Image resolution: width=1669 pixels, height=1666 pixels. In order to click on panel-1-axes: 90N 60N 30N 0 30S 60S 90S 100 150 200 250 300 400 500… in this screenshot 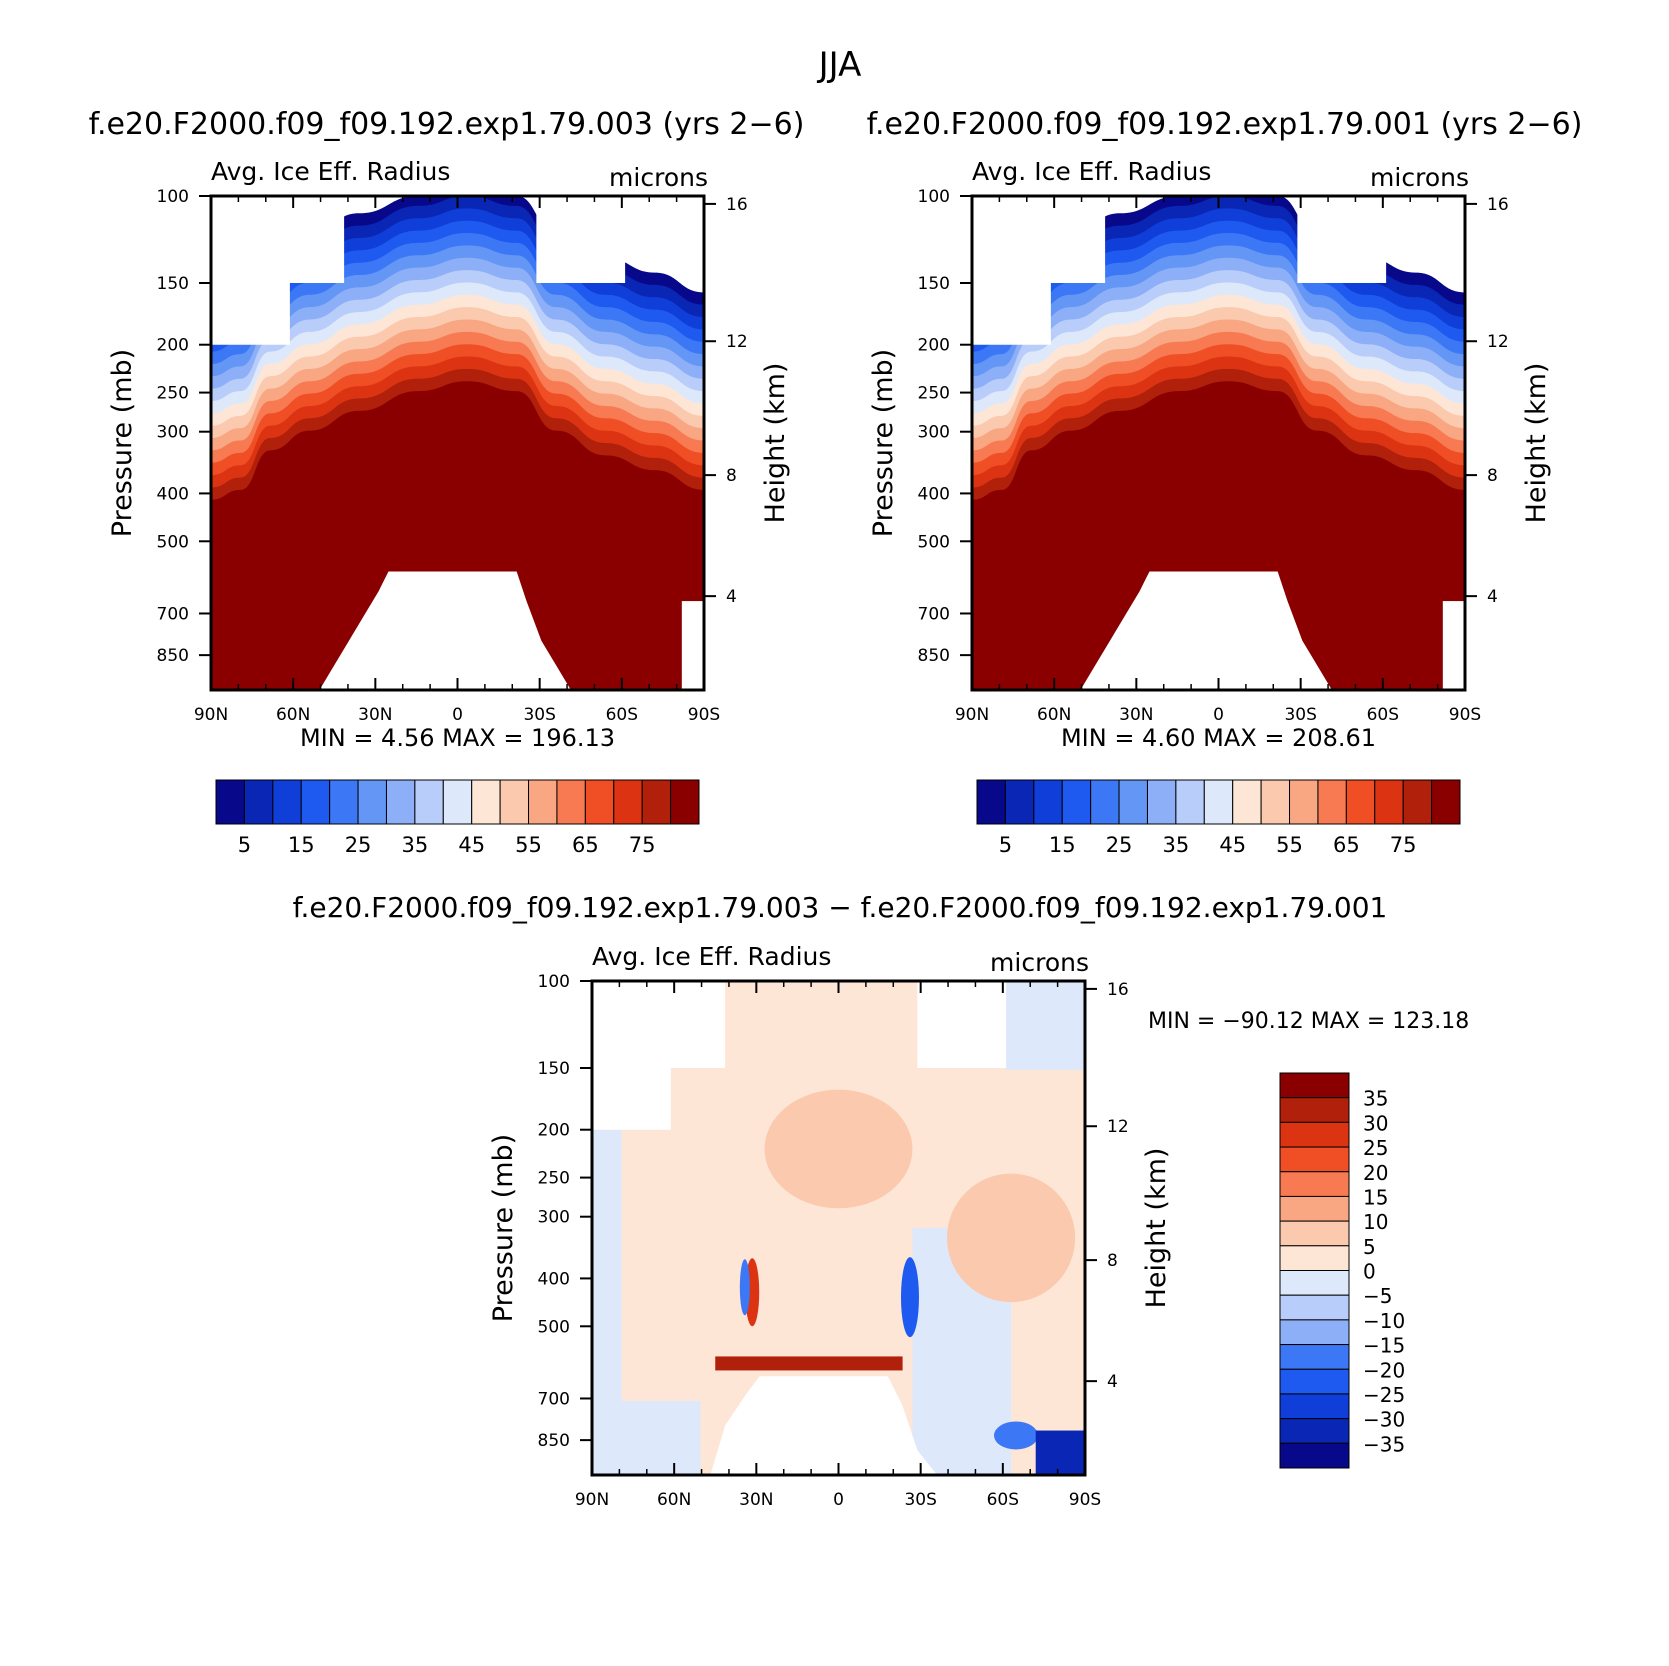, I will do `click(1210, 441)`.